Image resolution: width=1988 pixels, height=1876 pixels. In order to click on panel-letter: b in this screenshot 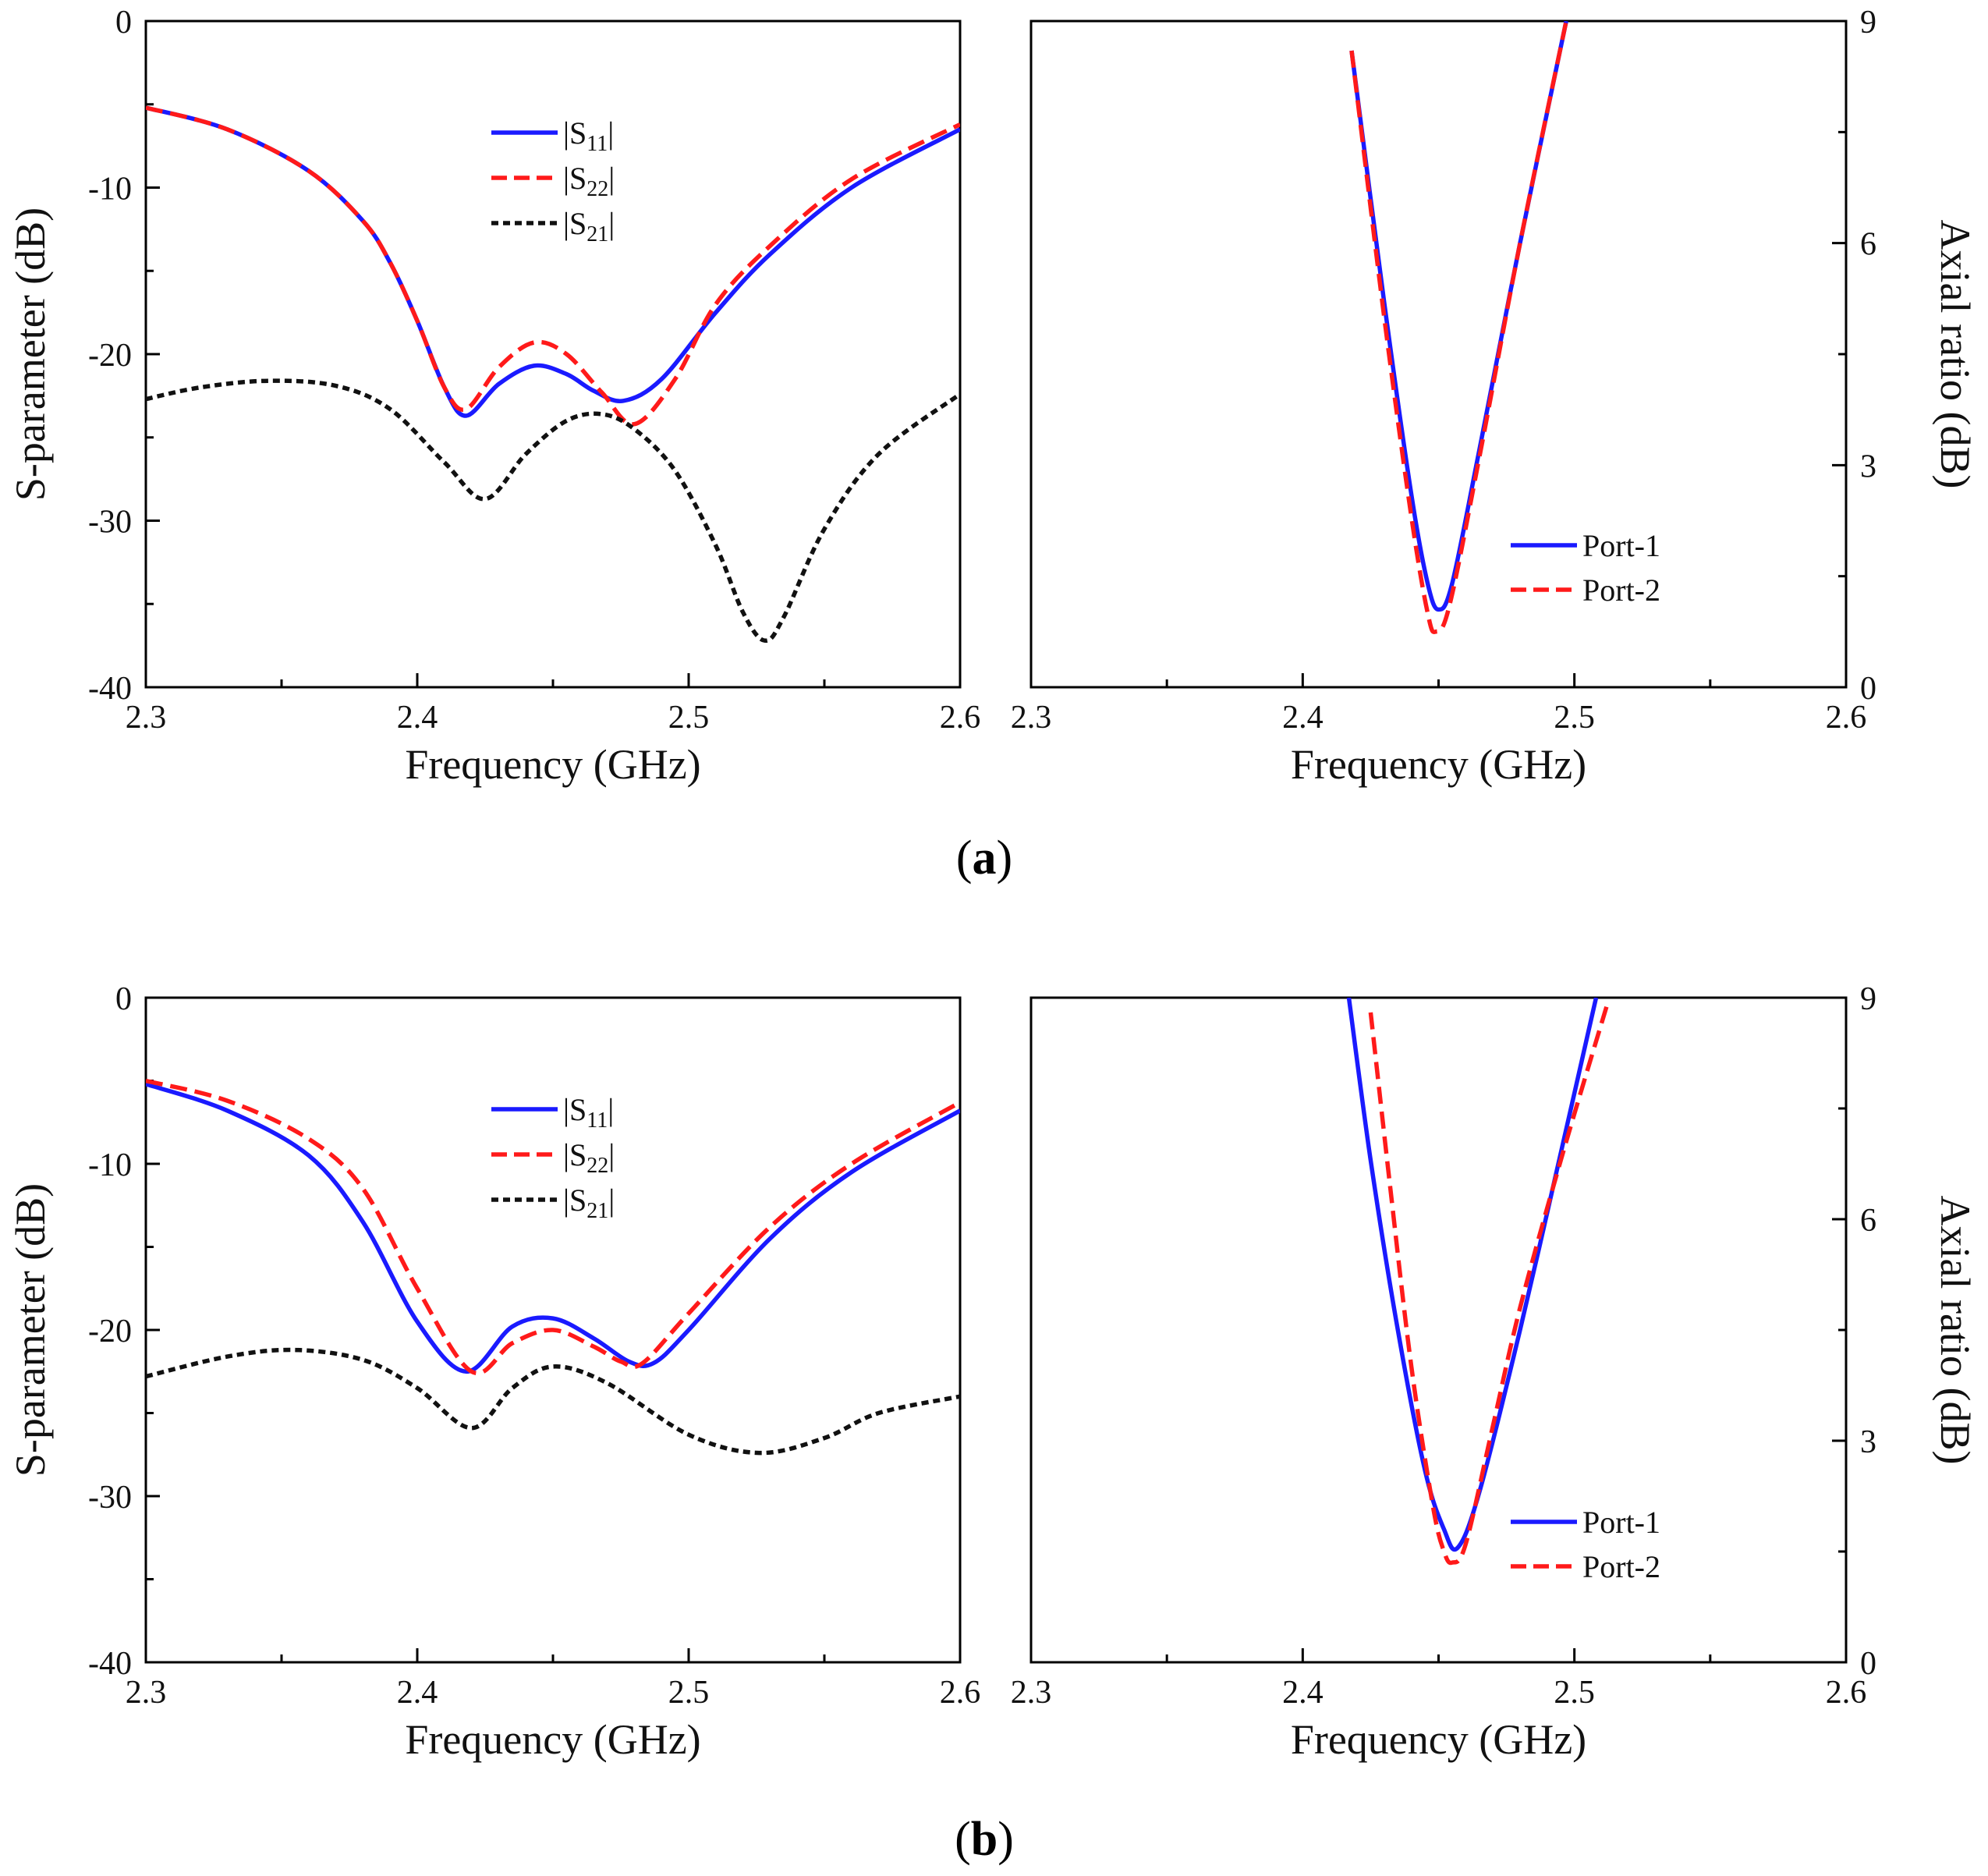, I will do `click(985, 1840)`.